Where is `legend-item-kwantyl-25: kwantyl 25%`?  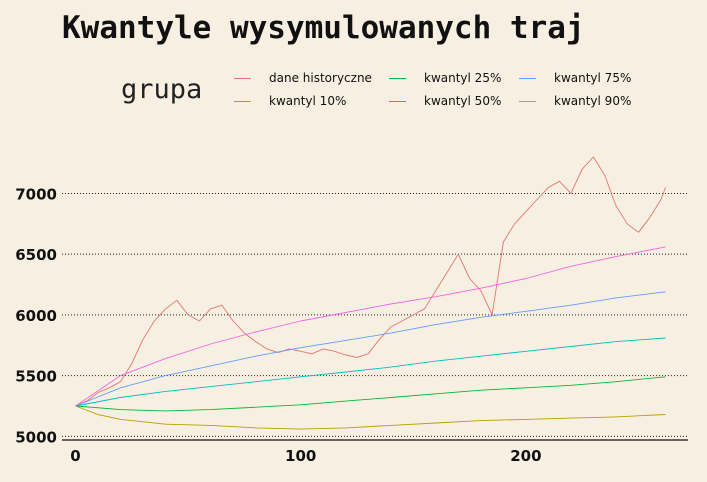 legend-item-kwantyl-25: kwantyl 25% is located at coordinates (445, 78).